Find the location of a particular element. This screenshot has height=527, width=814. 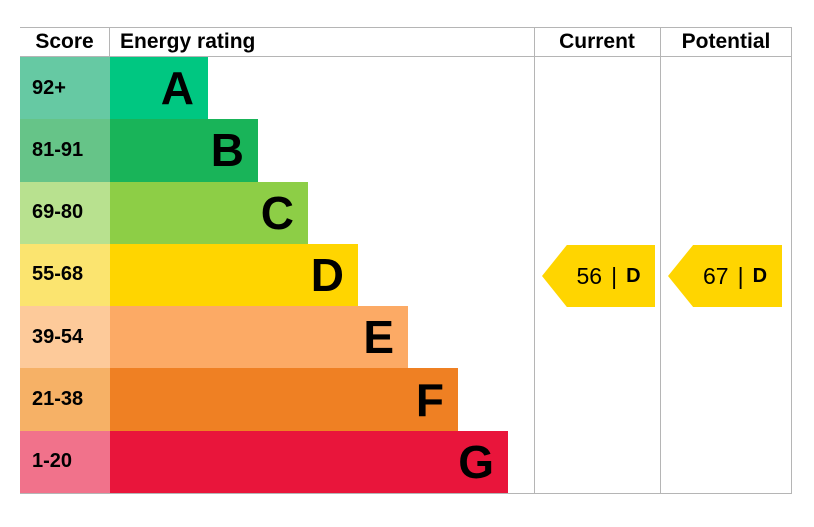

band-row-f: 21-38 F is located at coordinates (406, 399).